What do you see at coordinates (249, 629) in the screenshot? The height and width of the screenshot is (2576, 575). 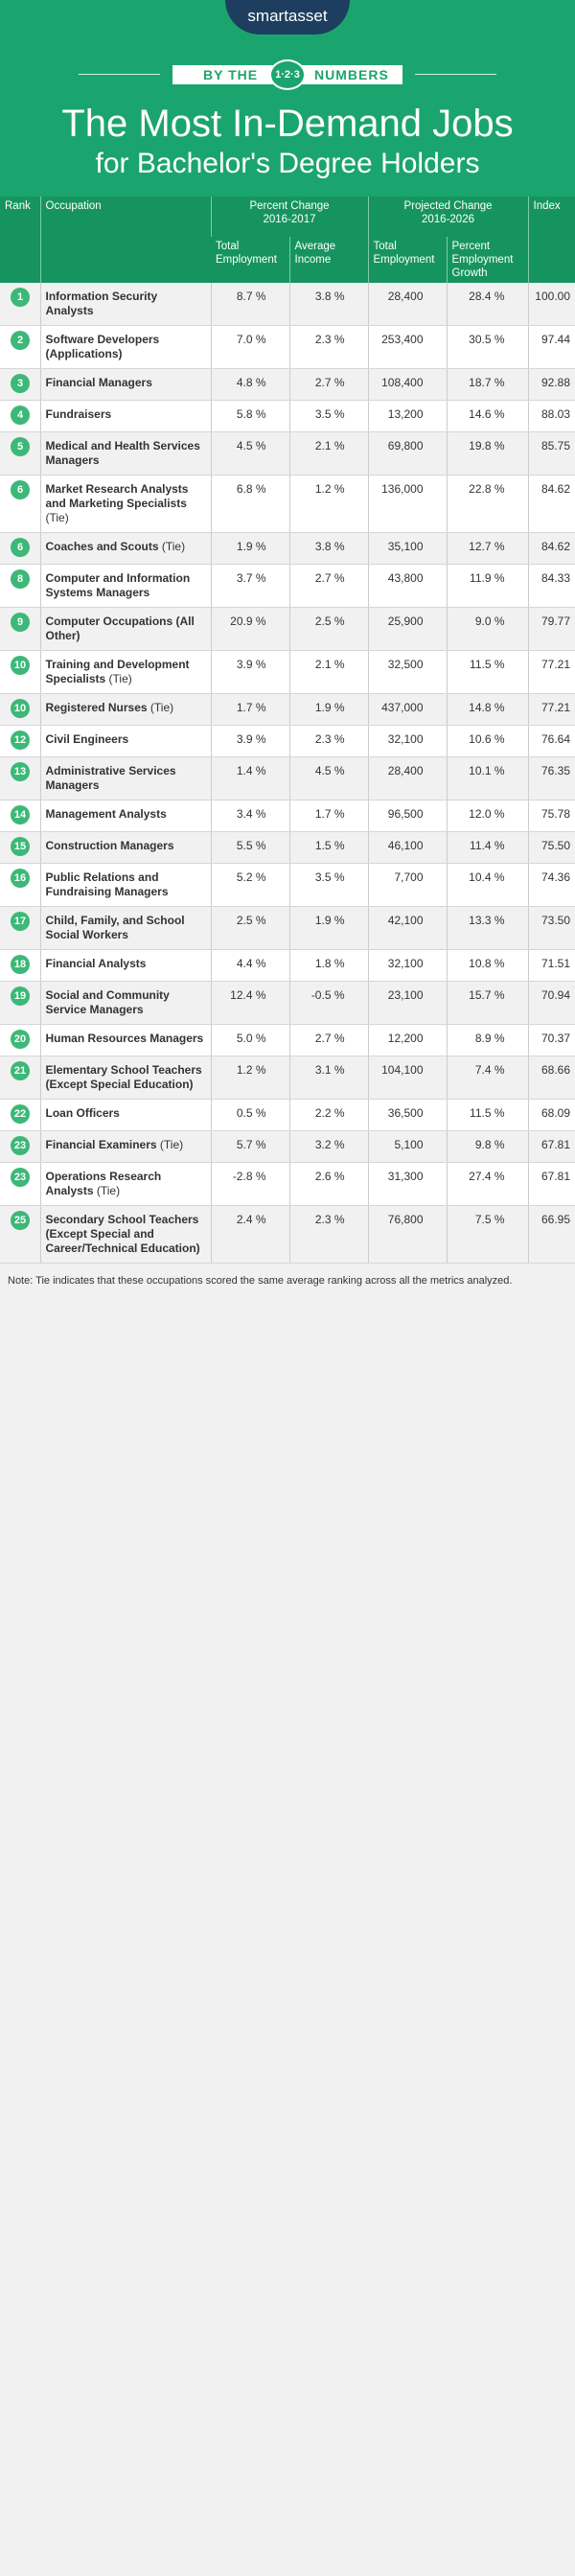 I see `cell: 20.9 %` at bounding box center [249, 629].